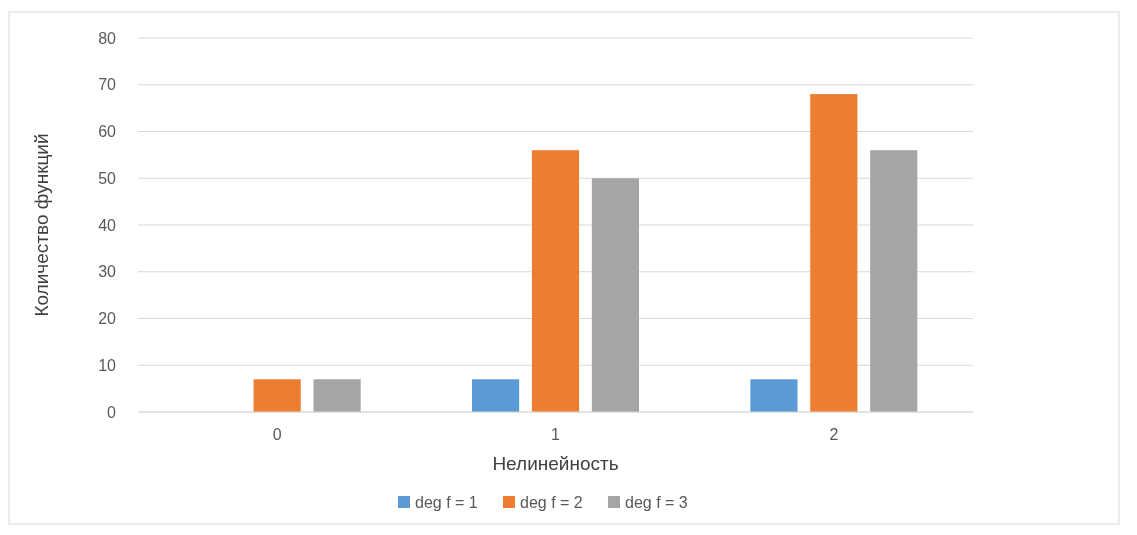 The height and width of the screenshot is (535, 1137). Describe the element at coordinates (107, 225) in the screenshot. I see `y-tick-label: 40` at that location.